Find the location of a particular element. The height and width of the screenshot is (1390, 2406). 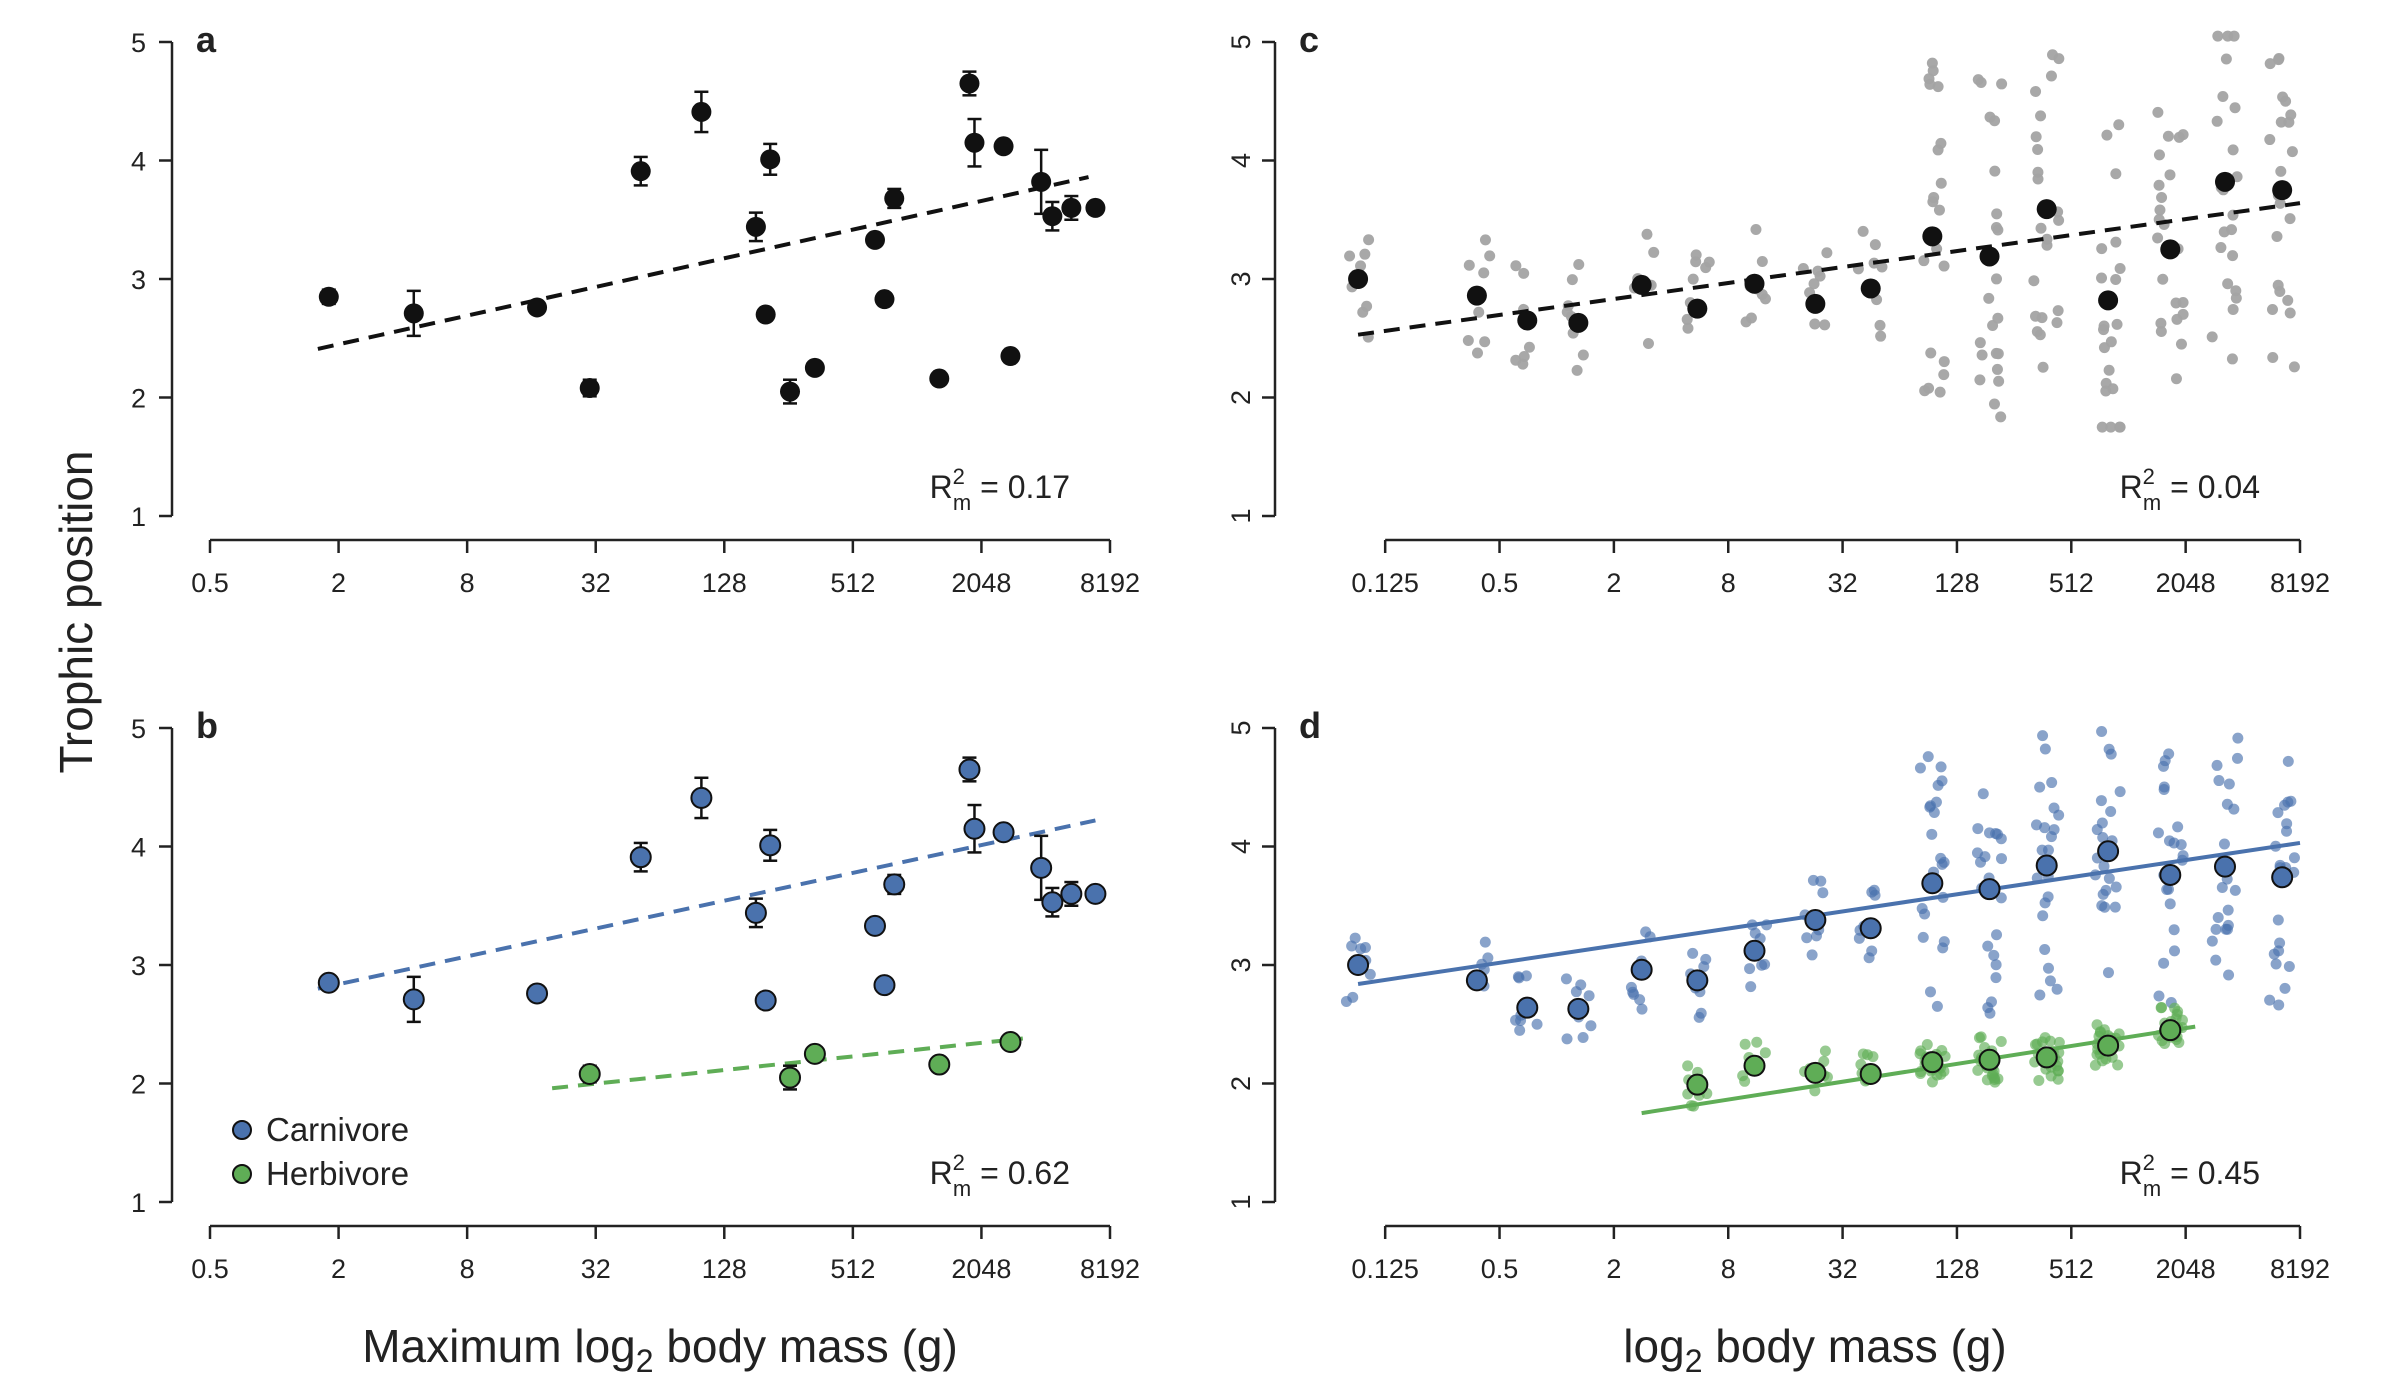

x-tick-label: 0.5 is located at coordinates (210, 583).